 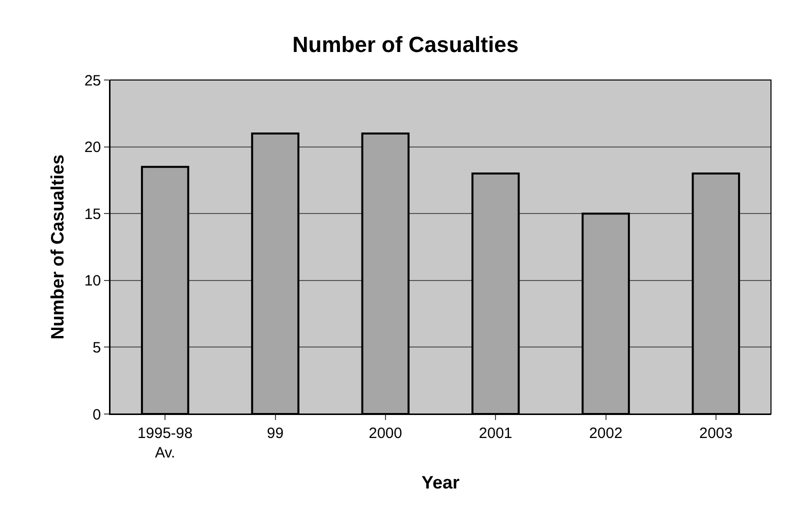 I want to click on y-axis-title: Number of Casualties, so click(x=58, y=247).